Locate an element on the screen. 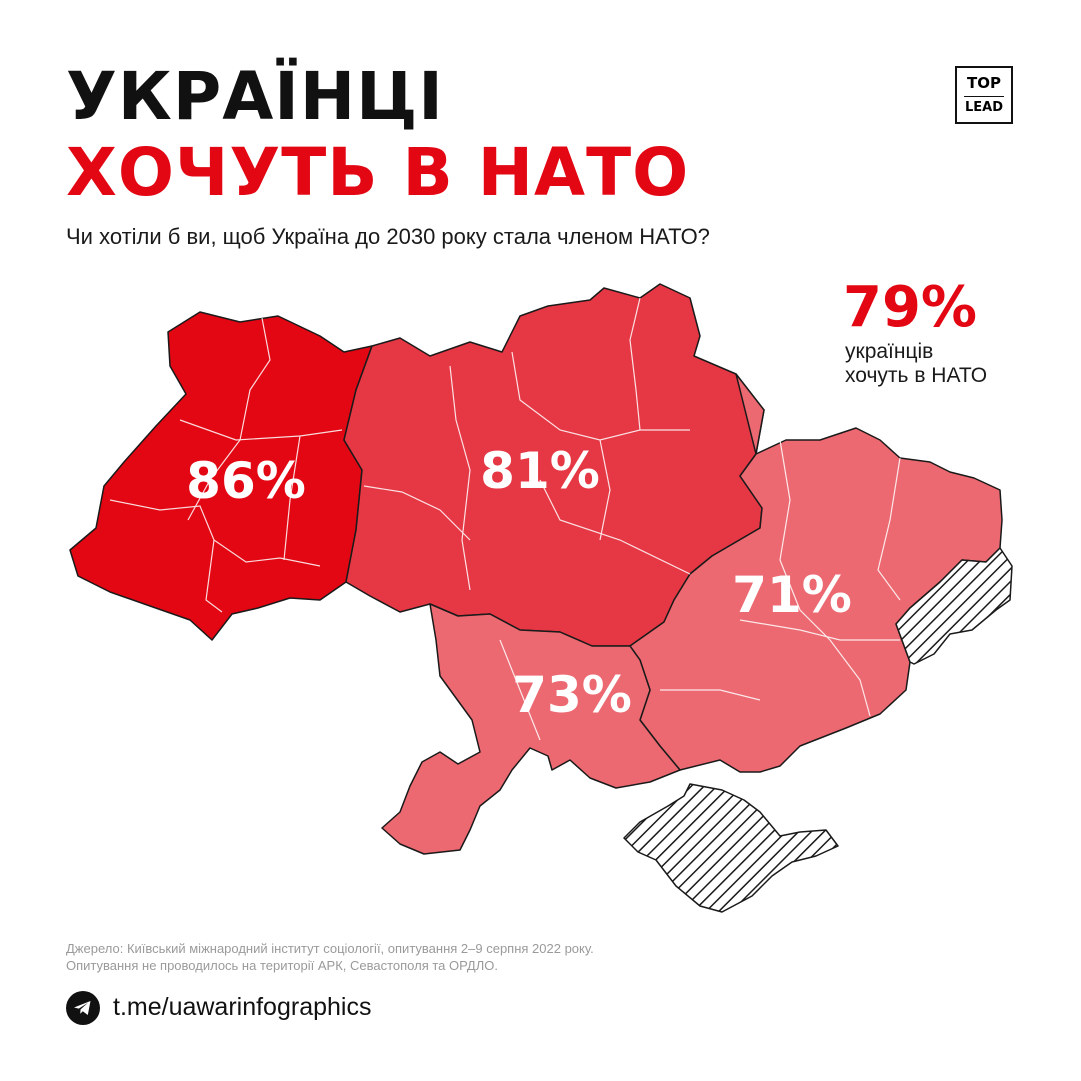 The height and width of the screenshot is (1081, 1081). national-percentage: 79% is located at coordinates (910, 307).